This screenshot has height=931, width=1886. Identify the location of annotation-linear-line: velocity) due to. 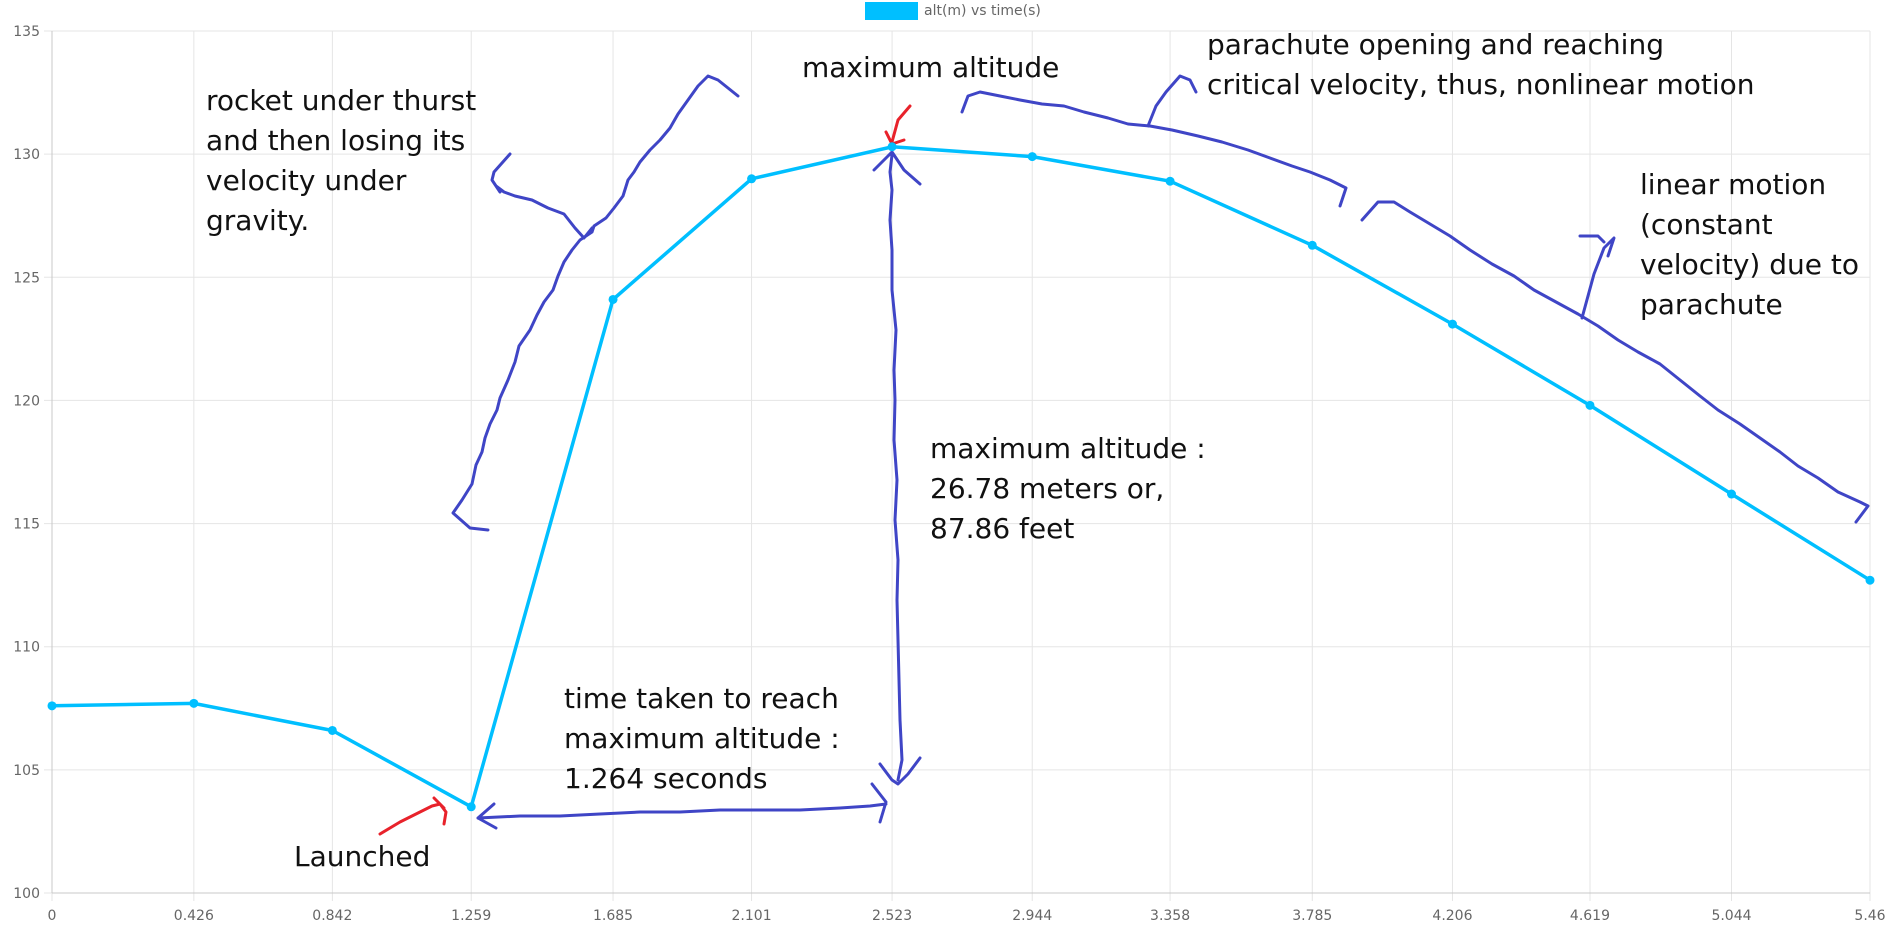
(1749, 264).